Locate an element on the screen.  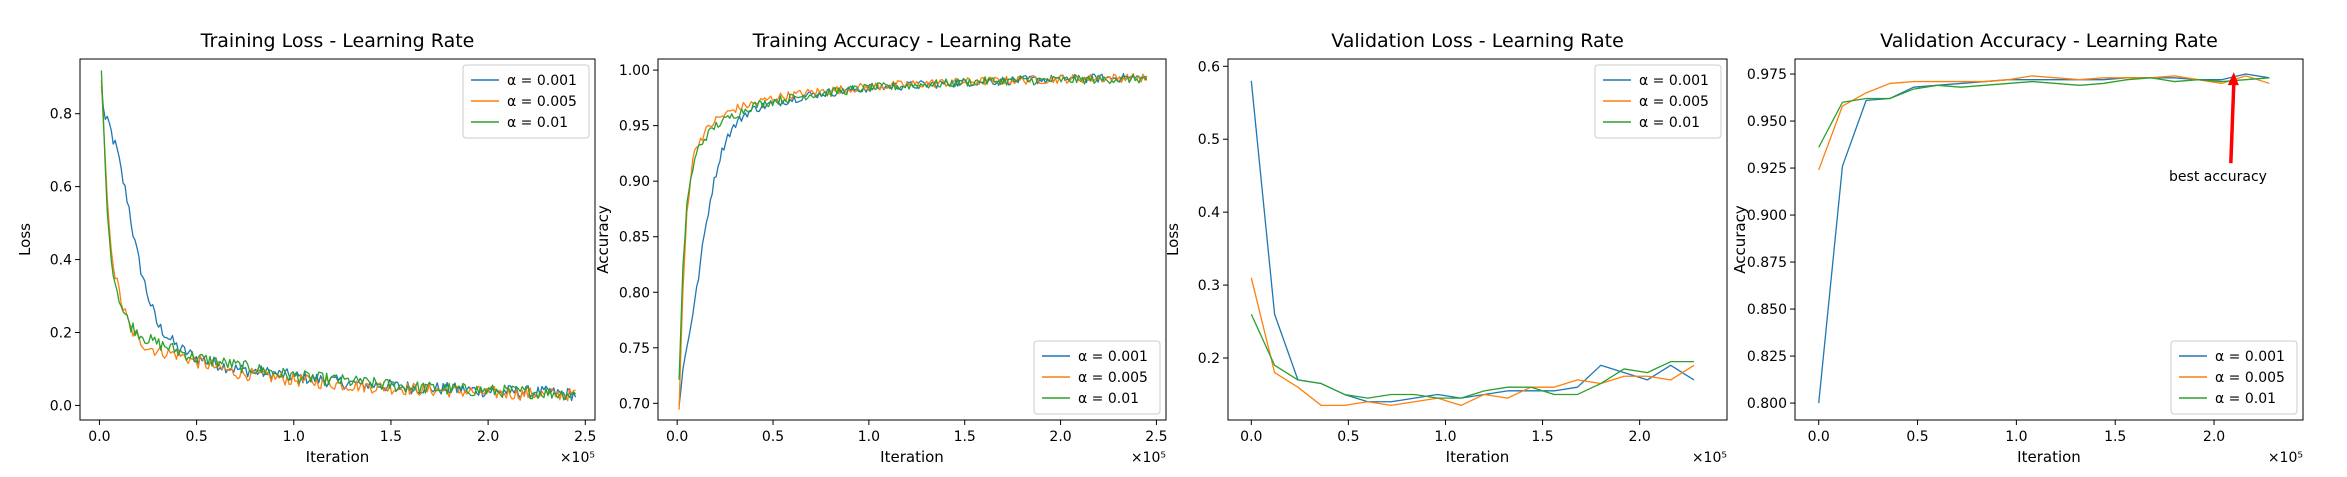
y-tick-label: 0.3 is located at coordinates (1209, 286).